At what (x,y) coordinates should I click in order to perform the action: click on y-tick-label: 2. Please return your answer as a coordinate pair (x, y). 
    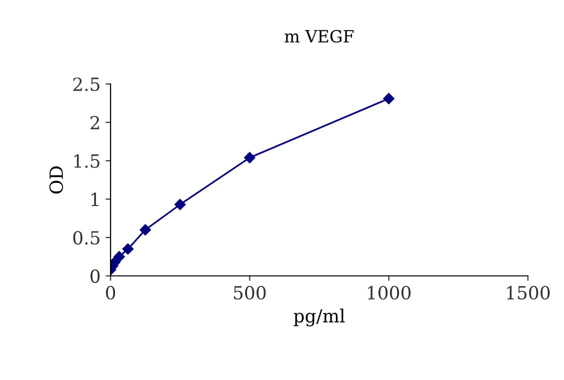
    Looking at the image, I should click on (95, 123).